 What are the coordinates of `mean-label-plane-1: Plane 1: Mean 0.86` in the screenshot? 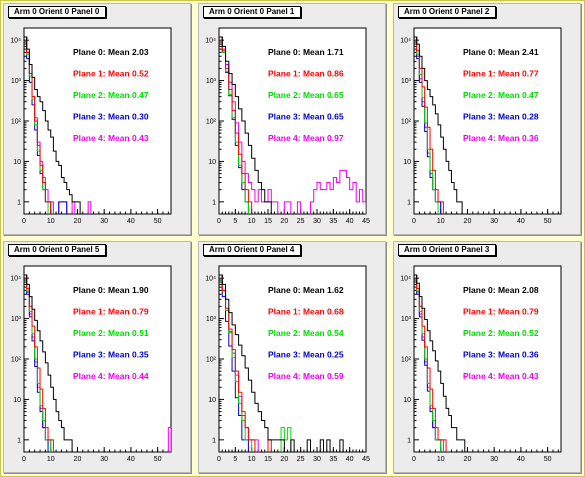 It's located at (306, 74).